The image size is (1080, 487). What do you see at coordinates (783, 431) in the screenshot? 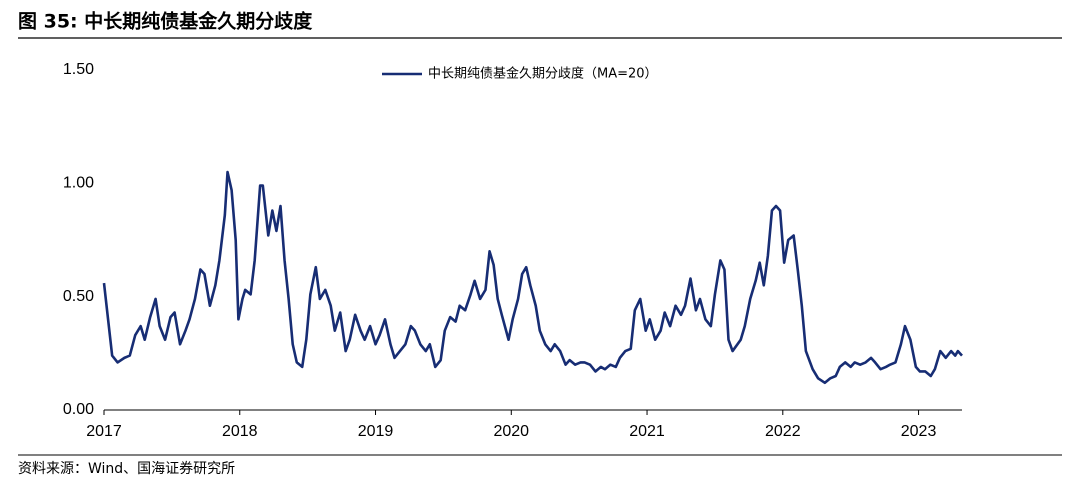
I see `x-tick-label: 2022` at bounding box center [783, 431].